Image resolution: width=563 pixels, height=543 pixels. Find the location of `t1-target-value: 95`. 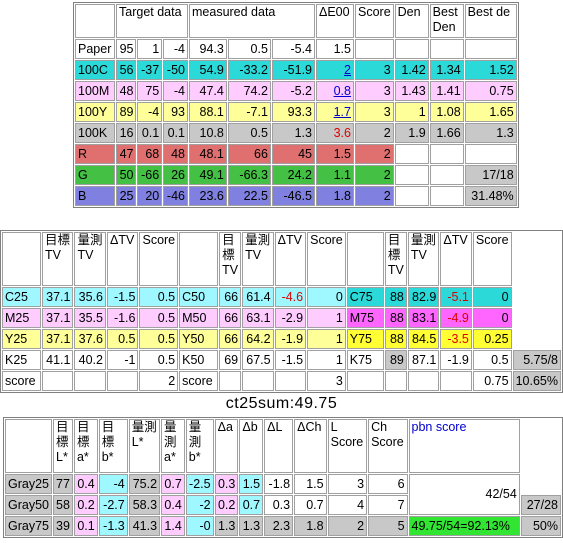

t1-target-value: 95 is located at coordinates (126, 49).